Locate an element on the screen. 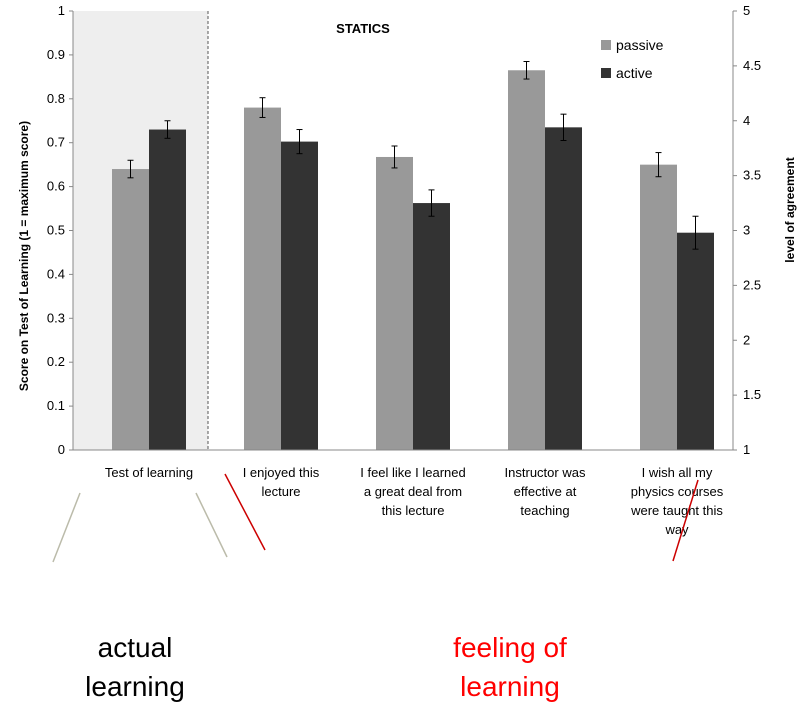 This screenshot has width=805, height=706. category-label: lecture is located at coordinates (280, 491).